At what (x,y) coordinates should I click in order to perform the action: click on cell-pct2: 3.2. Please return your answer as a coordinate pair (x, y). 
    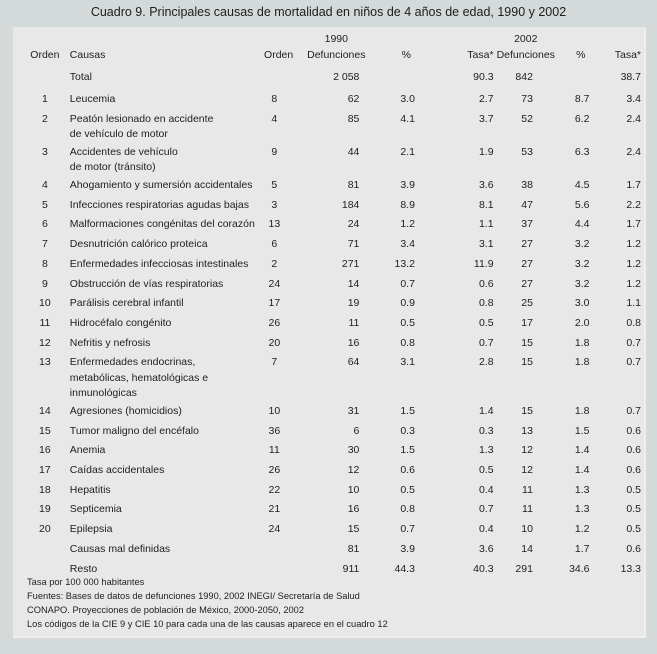
    Looking at the image, I should click on (582, 263).